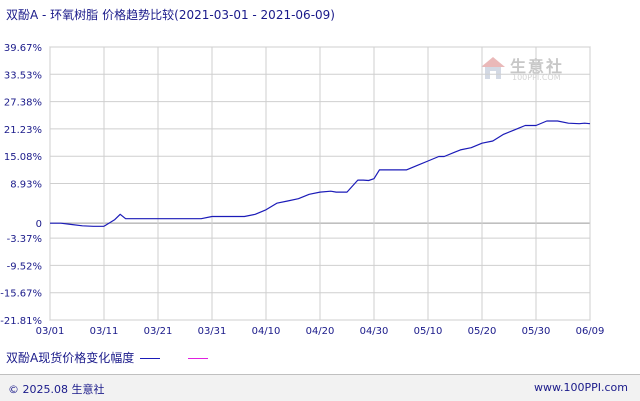 This screenshot has height=401, width=640. Describe the element at coordinates (56, 389) in the screenshot. I see `footer-copyright: © 2025.08 生意社` at that location.